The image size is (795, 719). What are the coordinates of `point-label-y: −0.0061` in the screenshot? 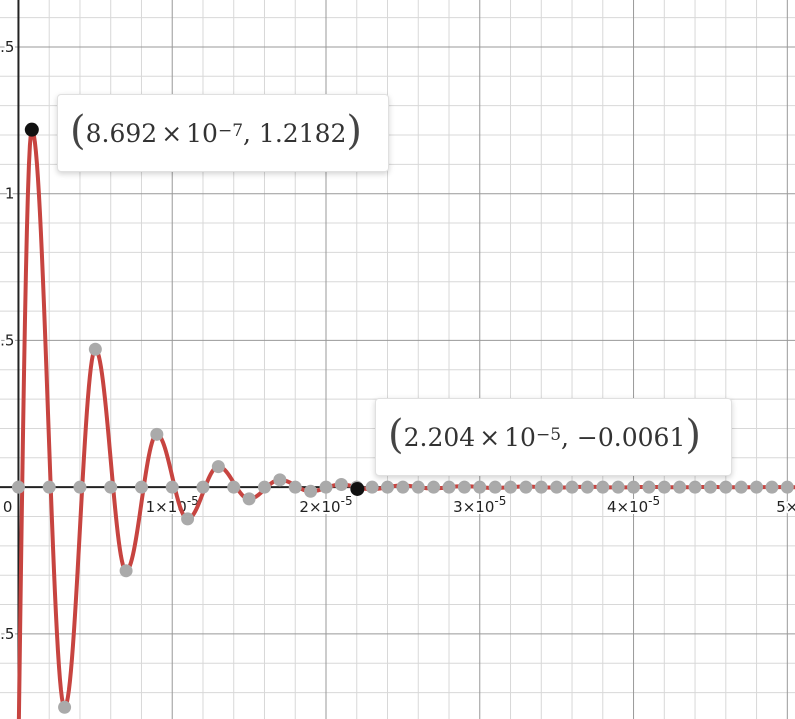 It's located at (631, 437).